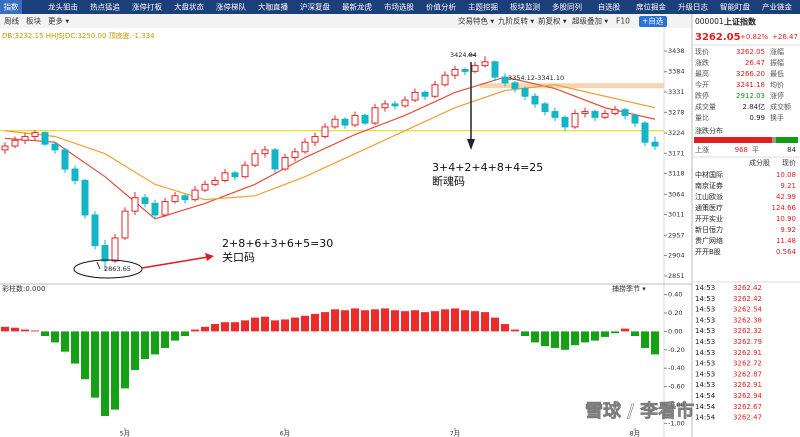 The image size is (800, 437). Describe the element at coordinates (709, 207) in the screenshot. I see `stock-name: 通策医疗` at that location.